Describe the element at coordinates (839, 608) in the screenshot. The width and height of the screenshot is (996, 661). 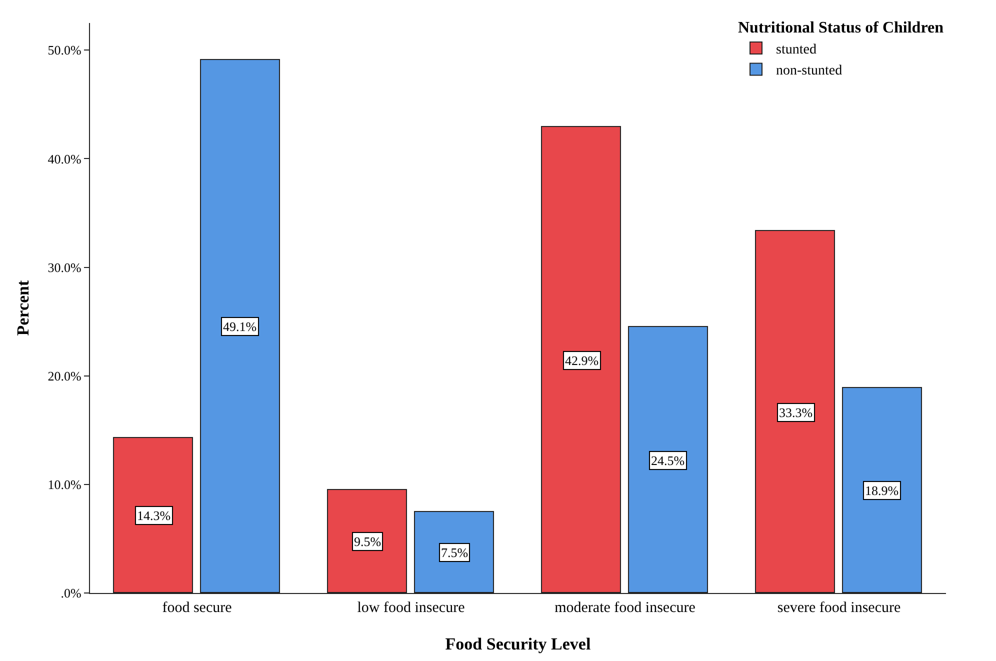
I see `x-tick-label: severe food insecure` at that location.